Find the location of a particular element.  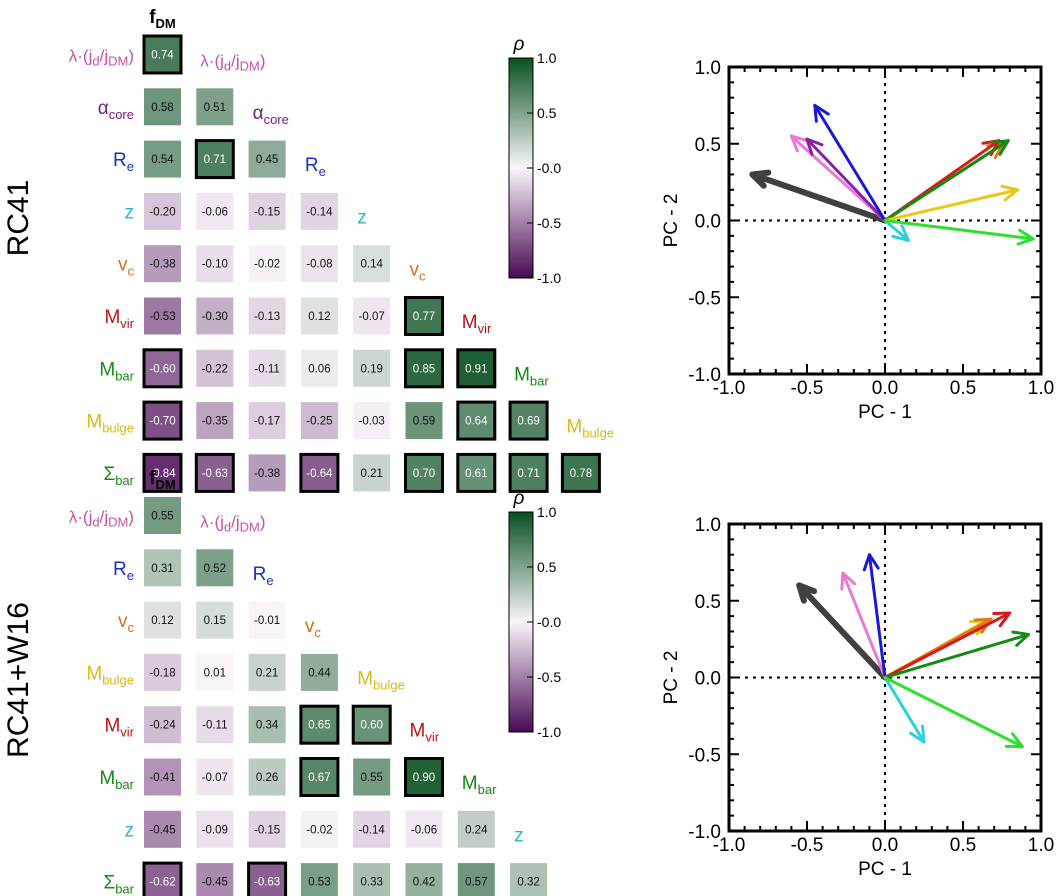

row-label-1: Re is located at coordinates (123, 571).